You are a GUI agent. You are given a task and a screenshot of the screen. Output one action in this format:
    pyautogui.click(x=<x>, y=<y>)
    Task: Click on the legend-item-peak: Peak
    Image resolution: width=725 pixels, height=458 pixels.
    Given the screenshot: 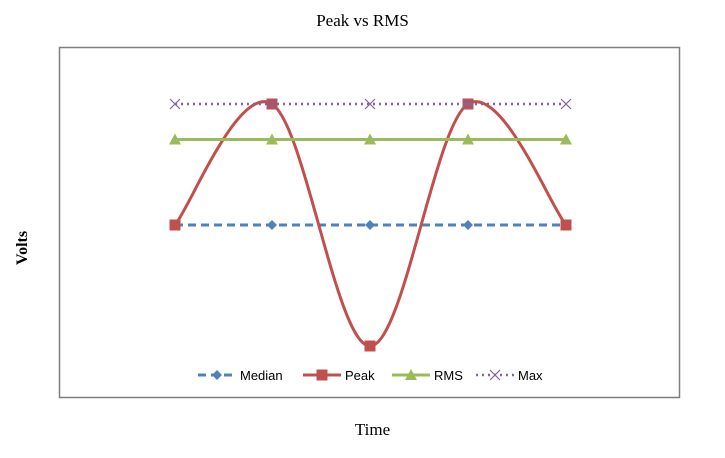 What is the action you would take?
    pyautogui.click(x=339, y=375)
    